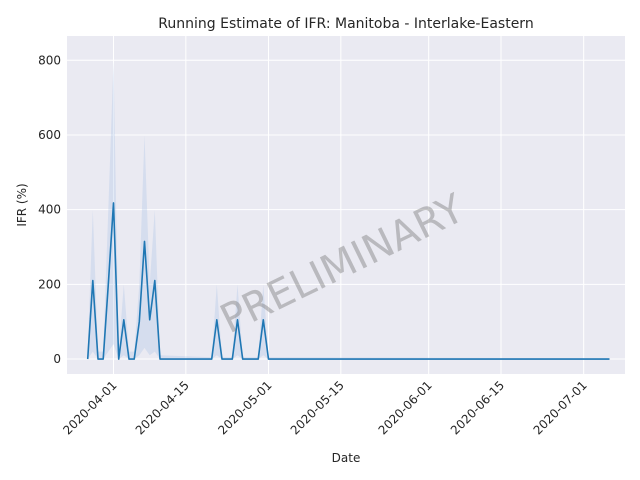  Describe the element at coordinates (477, 407) in the screenshot. I see `x-tick-label: 2020-06-15` at that location.